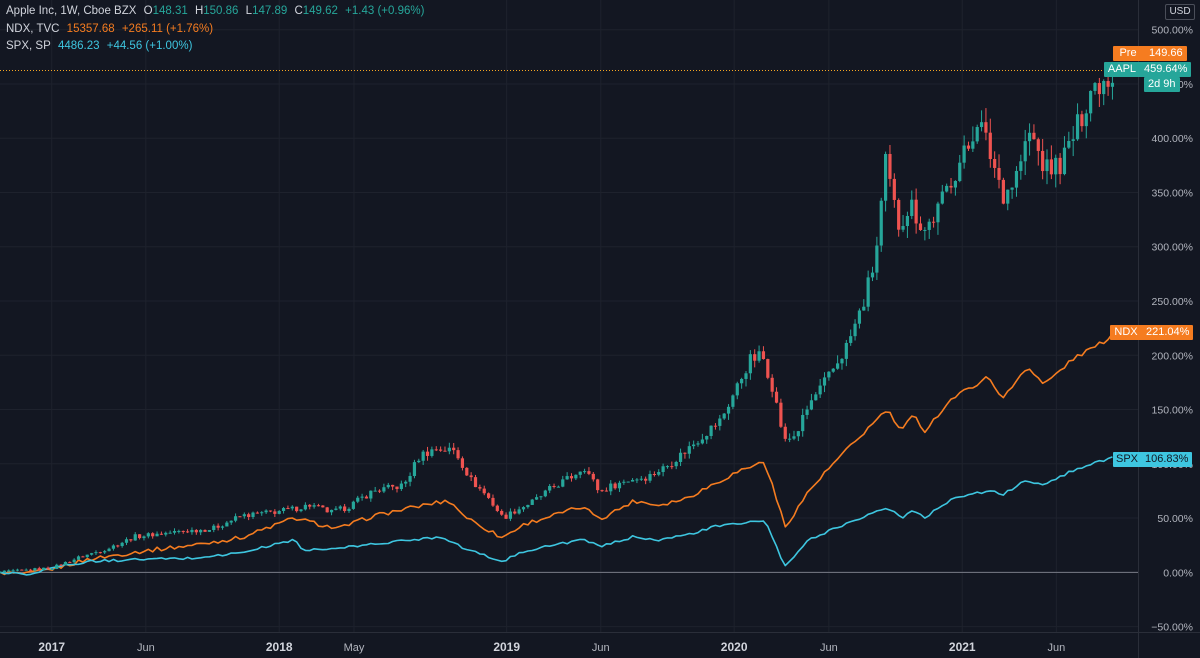 This screenshot has height=658, width=1200. I want to click on aapl-label: AAPL, so click(1122, 69).